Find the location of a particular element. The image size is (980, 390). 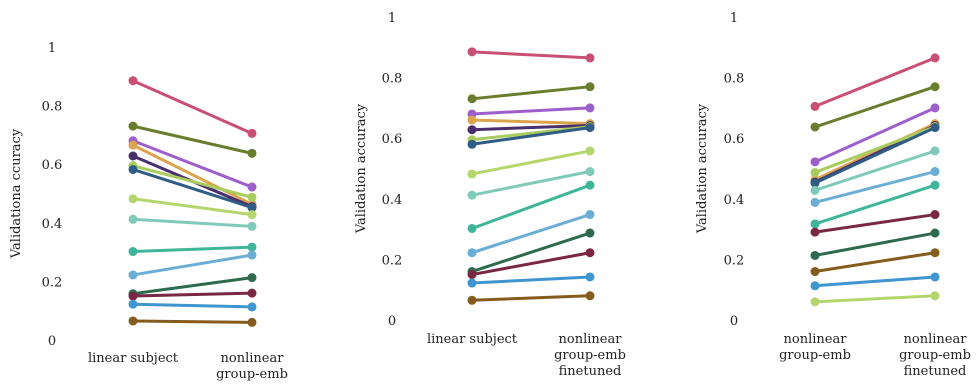

x-category-label: nonlinear group-emb finetuned is located at coordinates (935, 355).